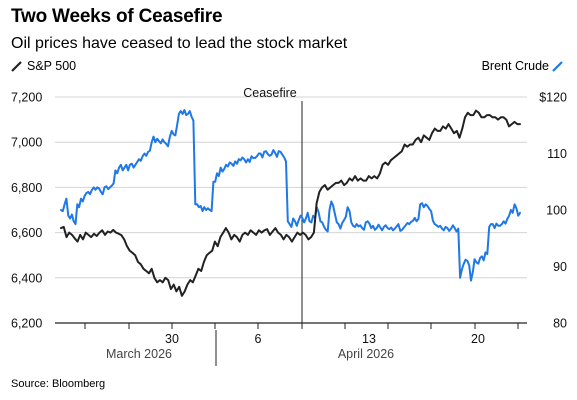 The height and width of the screenshot is (400, 577). Describe the element at coordinates (172, 339) in the screenshot. I see `x-tick-label: 30` at that location.